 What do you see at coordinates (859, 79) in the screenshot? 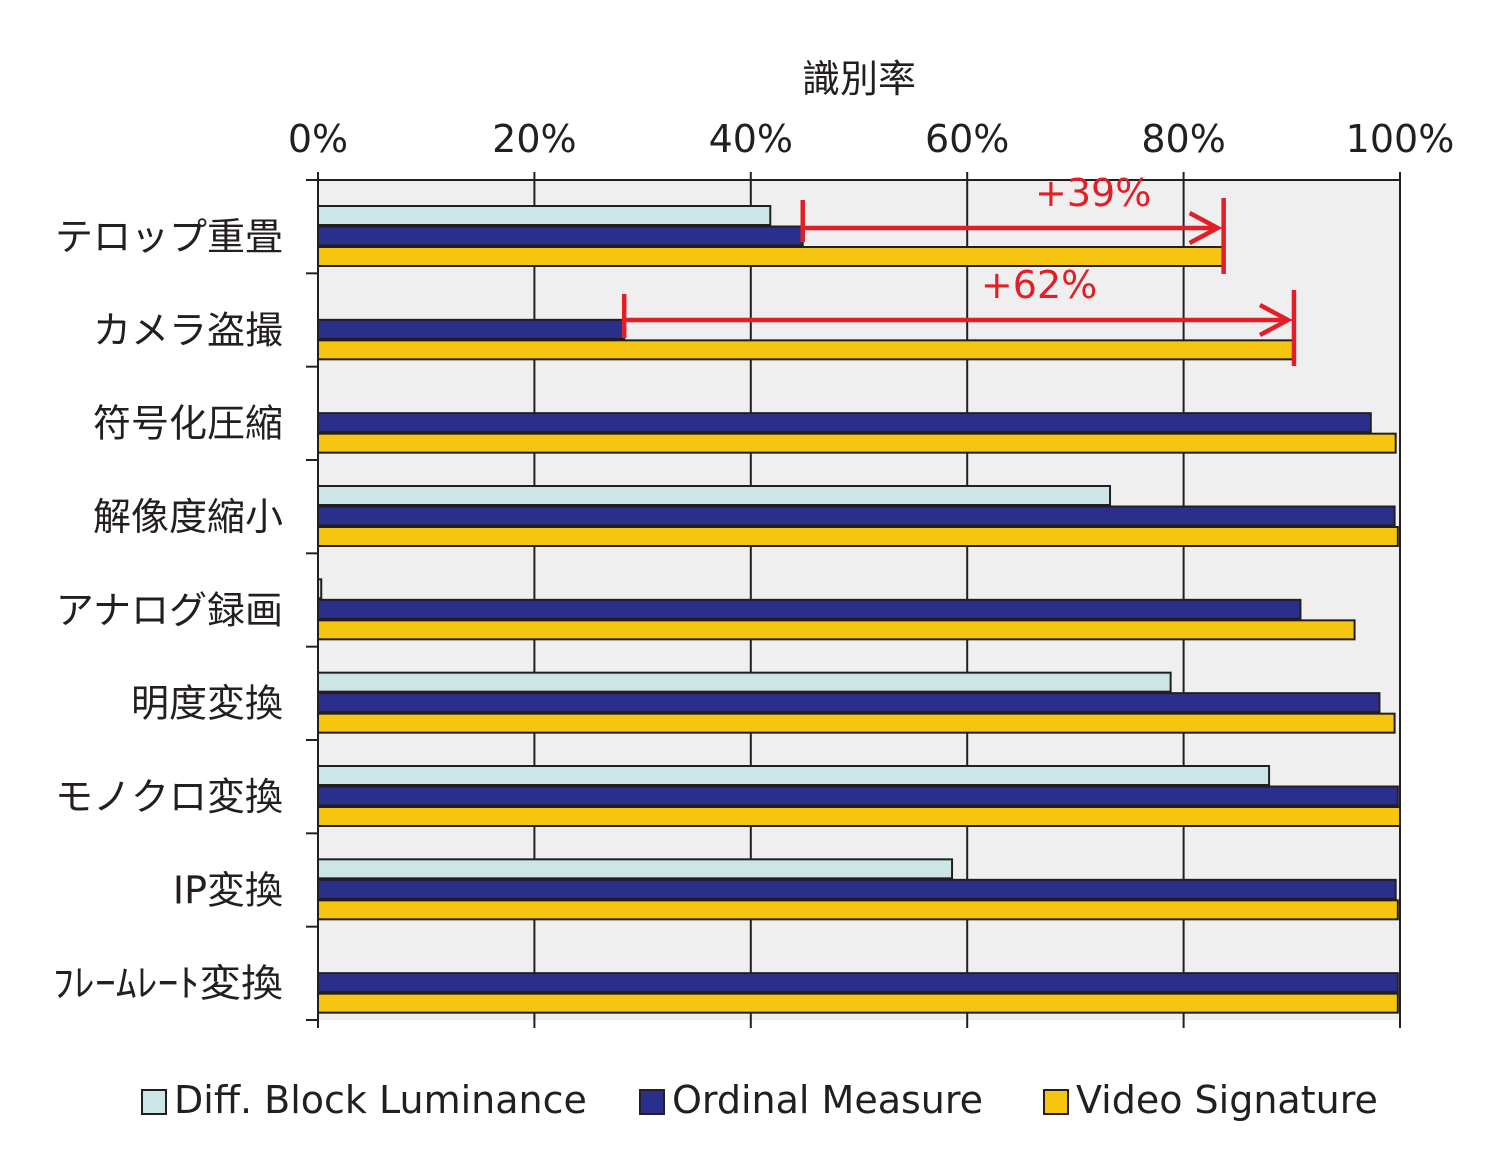
I see `x-axis-title: 識別率` at bounding box center [859, 79].